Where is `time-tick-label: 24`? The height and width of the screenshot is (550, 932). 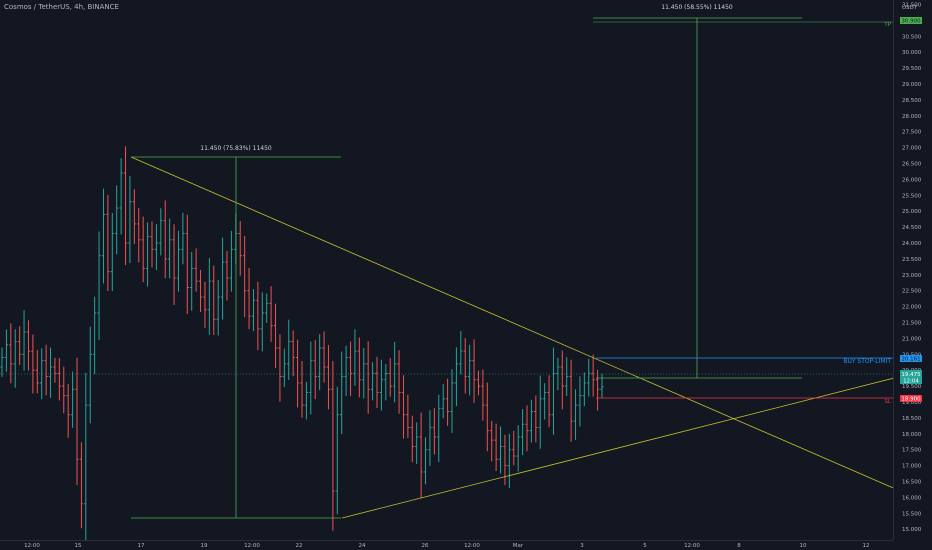
time-tick-label: 24 is located at coordinates (362, 546).